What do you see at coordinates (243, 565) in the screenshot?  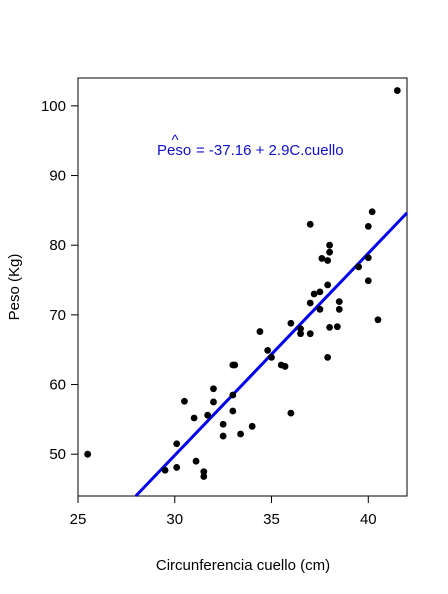 I see `x-axis-title: Circunferencia cuello (cm)` at bounding box center [243, 565].